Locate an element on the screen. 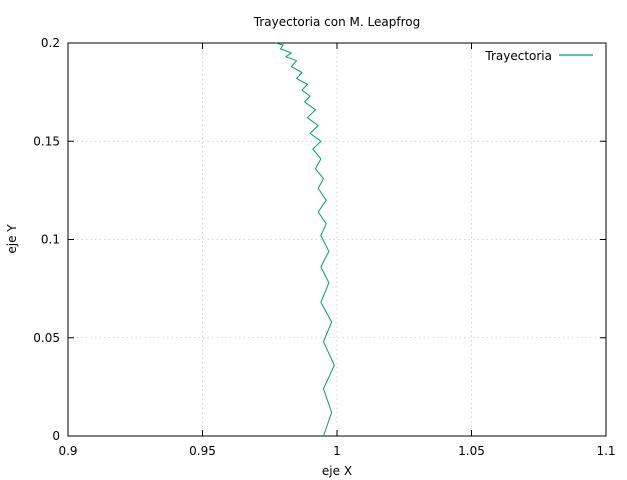 The image size is (627, 480). y-tick-label: 0.2 is located at coordinates (50, 43).